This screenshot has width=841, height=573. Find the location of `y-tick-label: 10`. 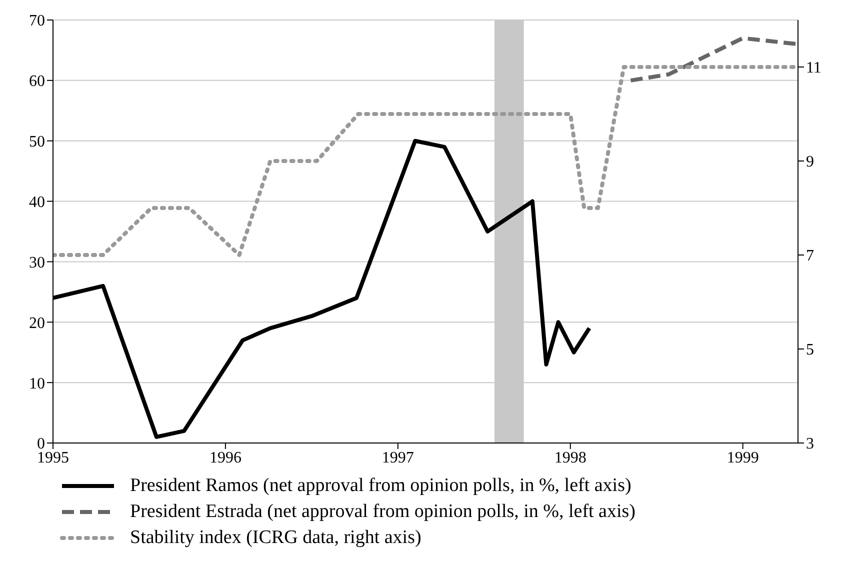

y-tick-label: 10 is located at coordinates (37, 383).